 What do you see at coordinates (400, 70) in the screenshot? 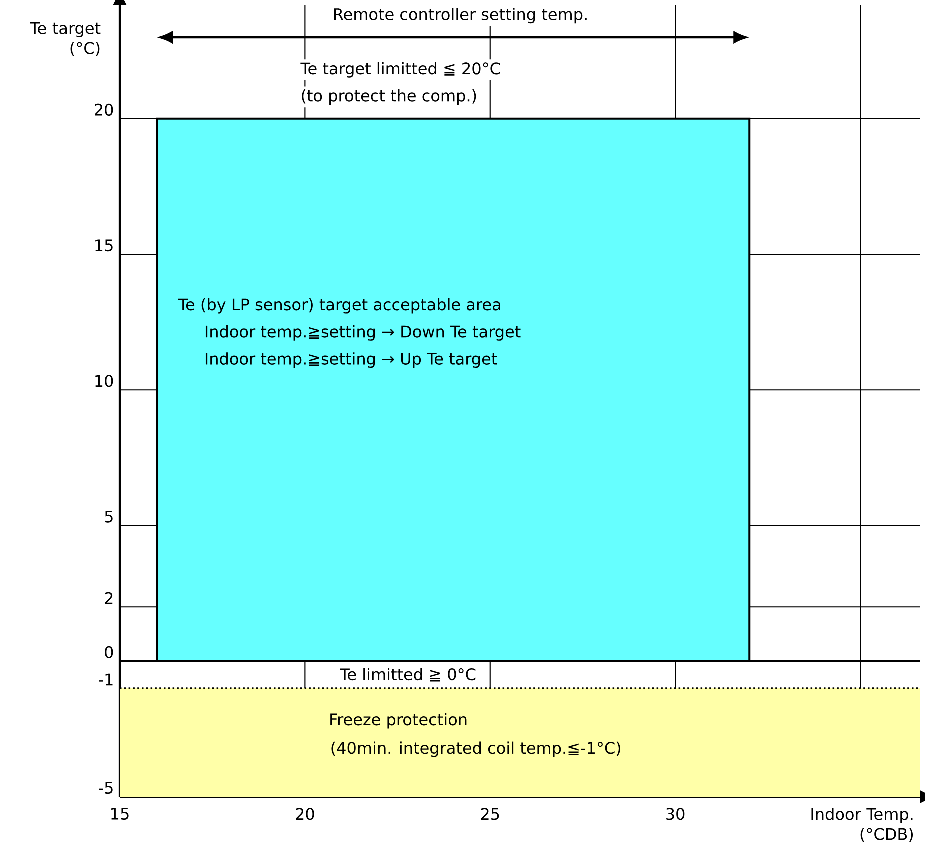
I see `annotation: Te target limitted ≦ 20°C` at bounding box center [400, 70].